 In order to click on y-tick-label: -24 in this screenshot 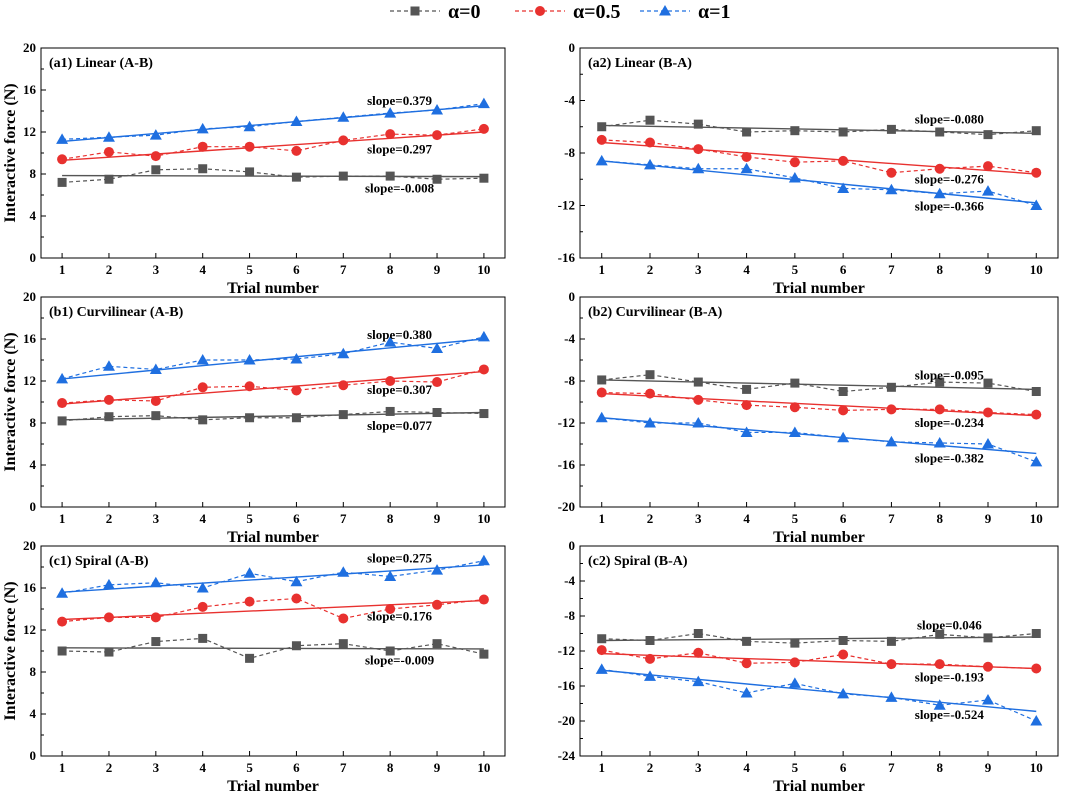, I will do `click(567, 755)`.